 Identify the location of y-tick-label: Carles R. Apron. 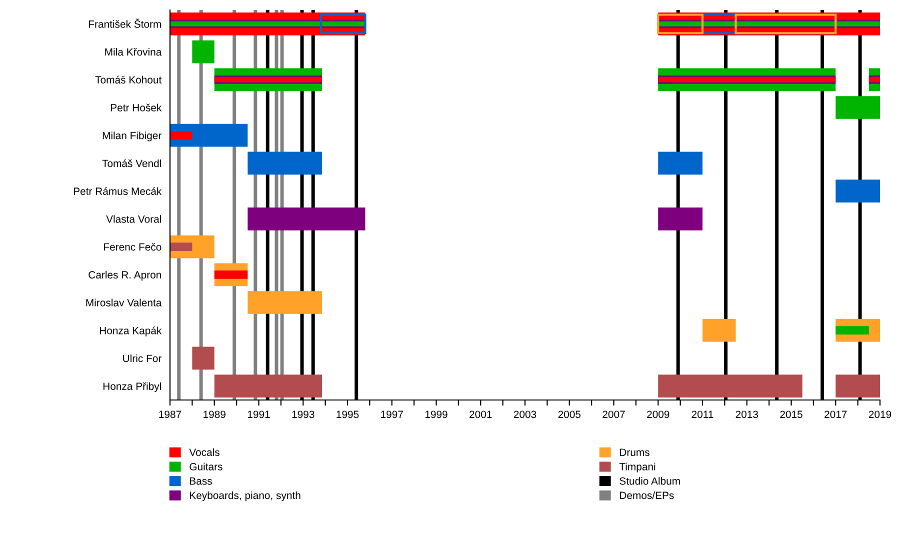
(124, 275).